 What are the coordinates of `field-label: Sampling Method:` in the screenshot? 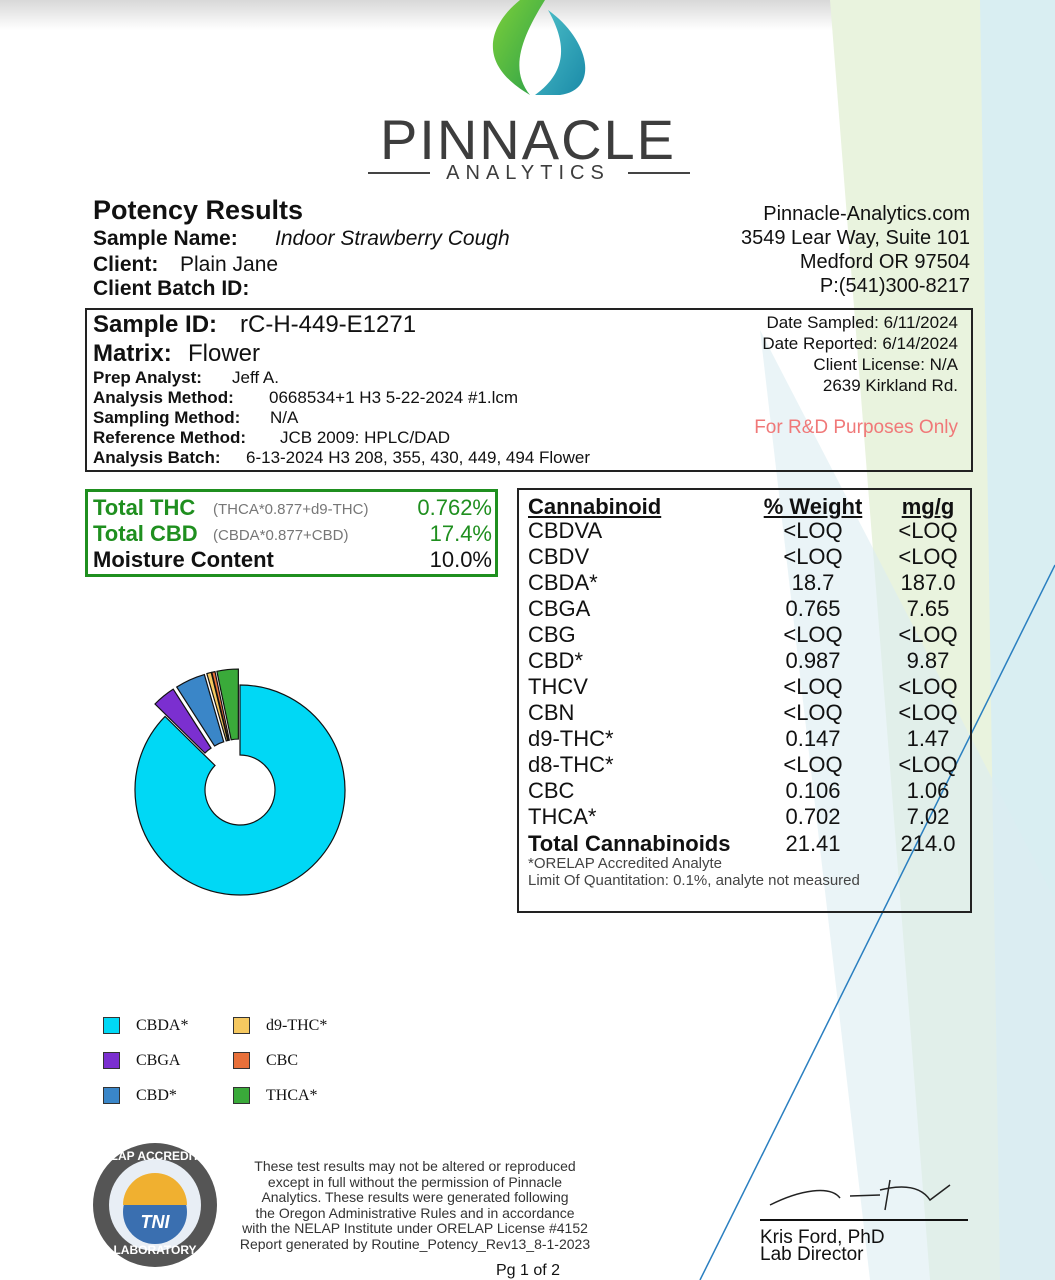 It's located at (167, 417).